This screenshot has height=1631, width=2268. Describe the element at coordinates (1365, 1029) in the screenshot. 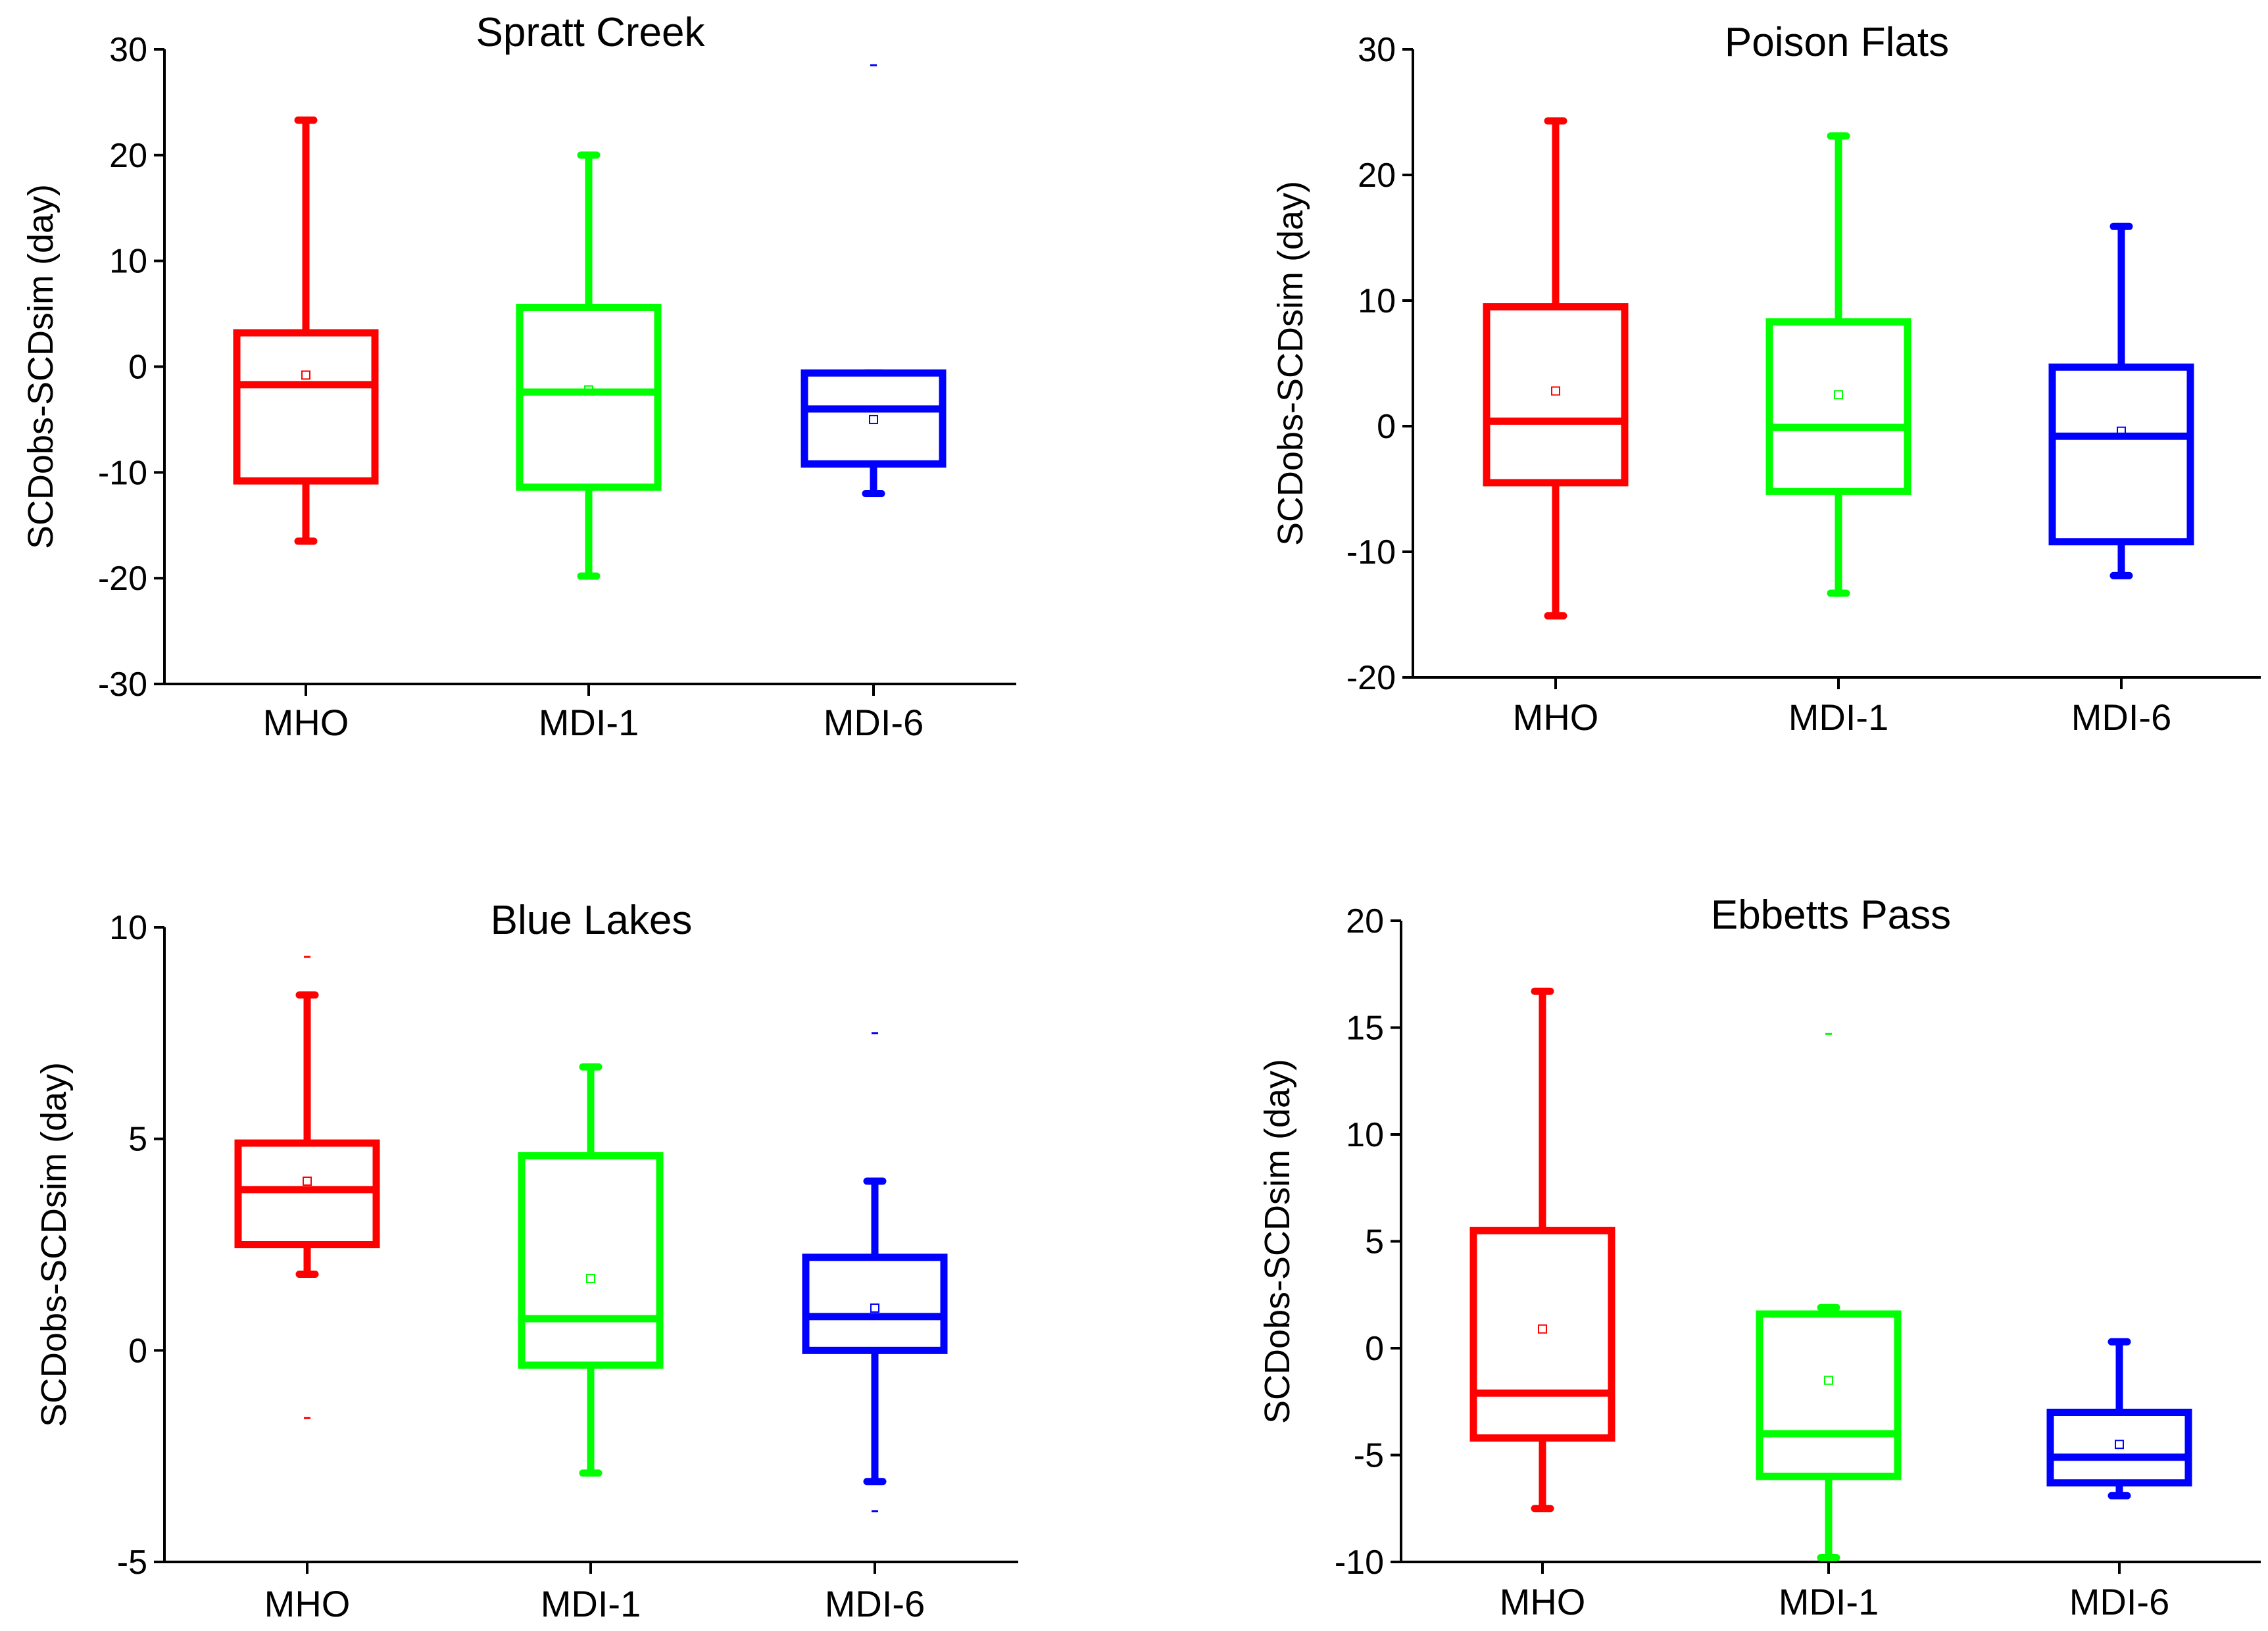

I see `y-tick-label: 15` at that location.